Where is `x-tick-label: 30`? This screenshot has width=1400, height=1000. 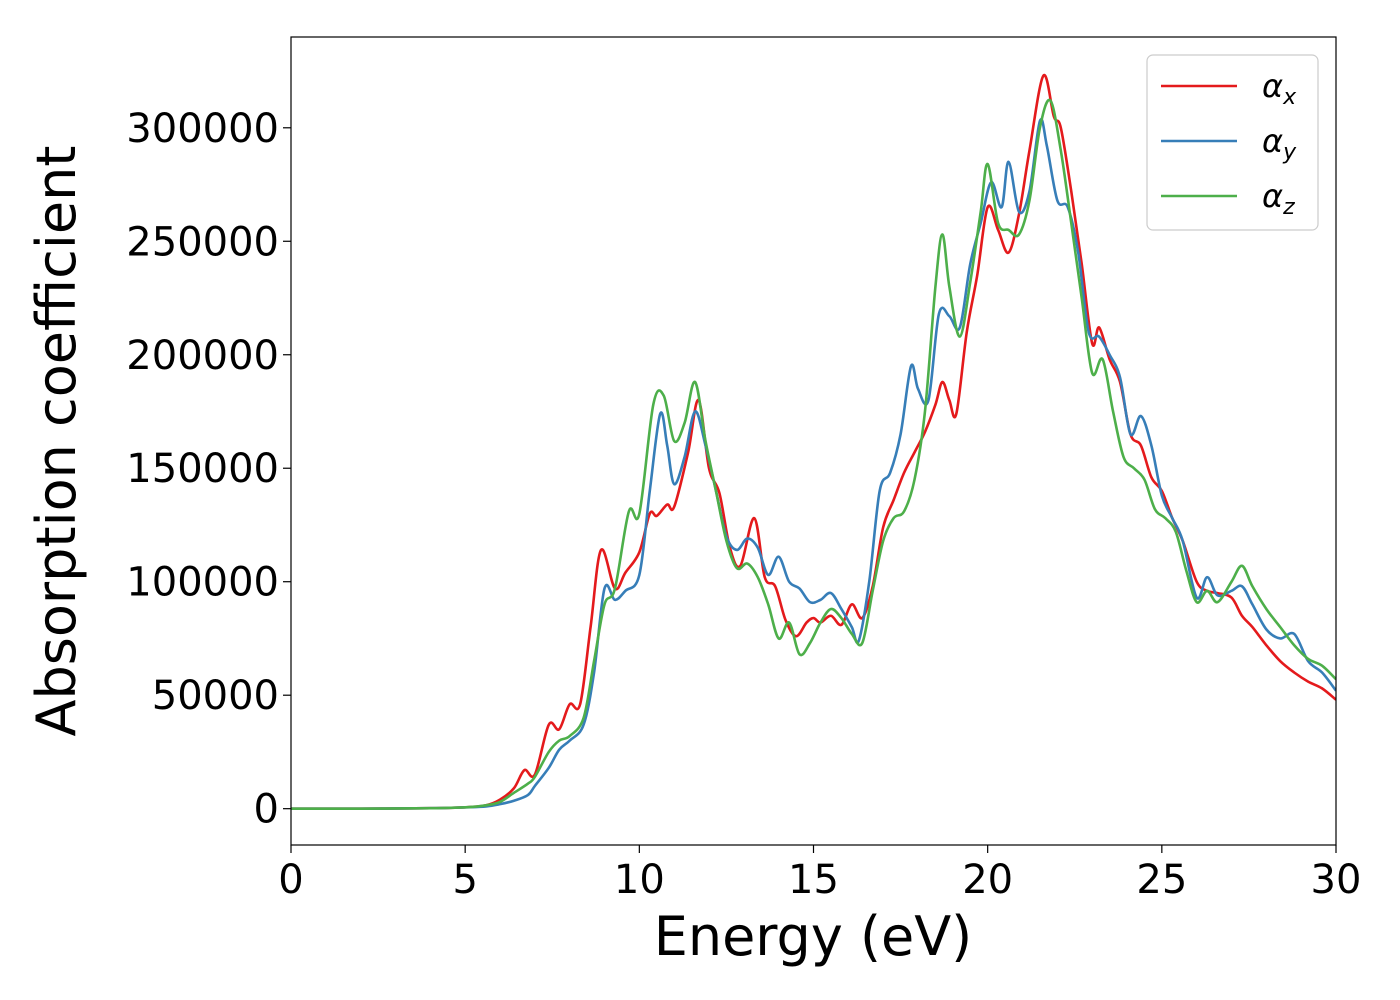
x-tick-label: 30 is located at coordinates (1336, 880).